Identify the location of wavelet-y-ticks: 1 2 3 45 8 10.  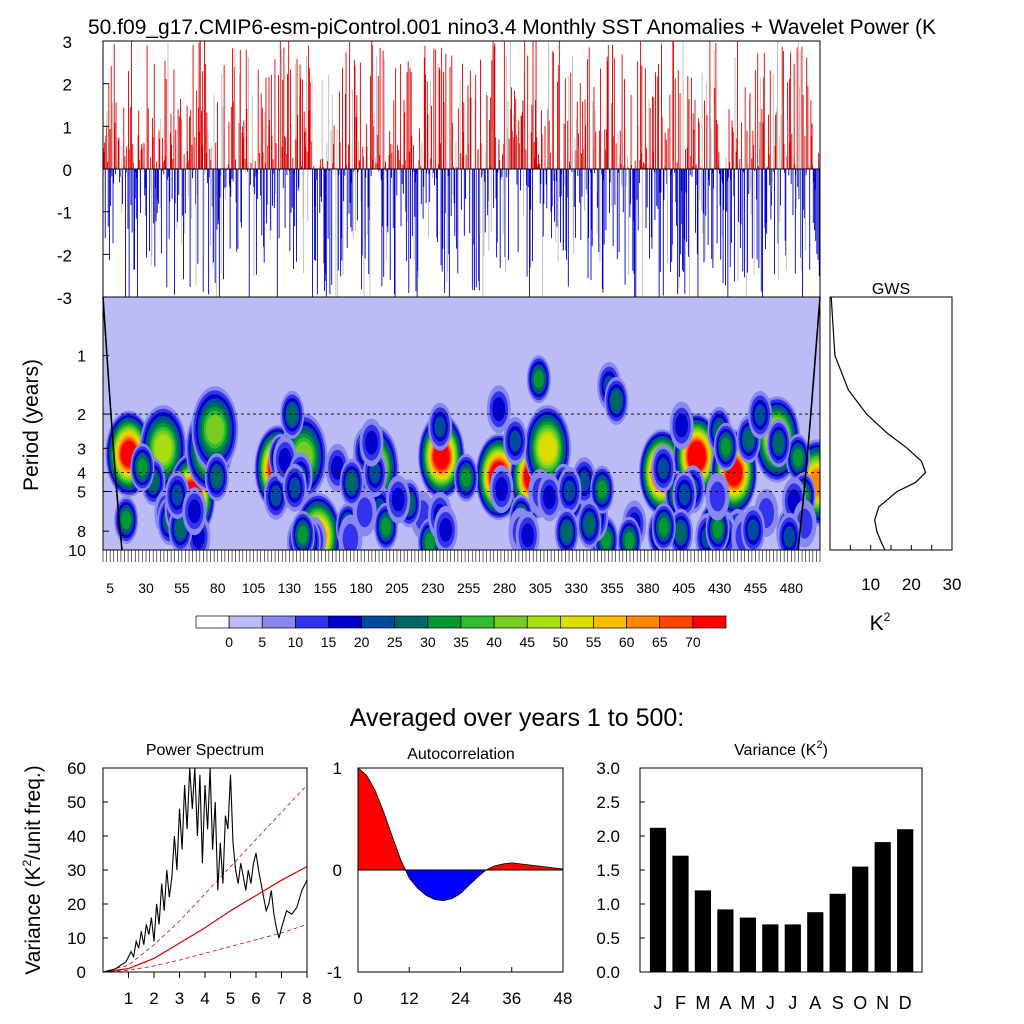
(88, 454).